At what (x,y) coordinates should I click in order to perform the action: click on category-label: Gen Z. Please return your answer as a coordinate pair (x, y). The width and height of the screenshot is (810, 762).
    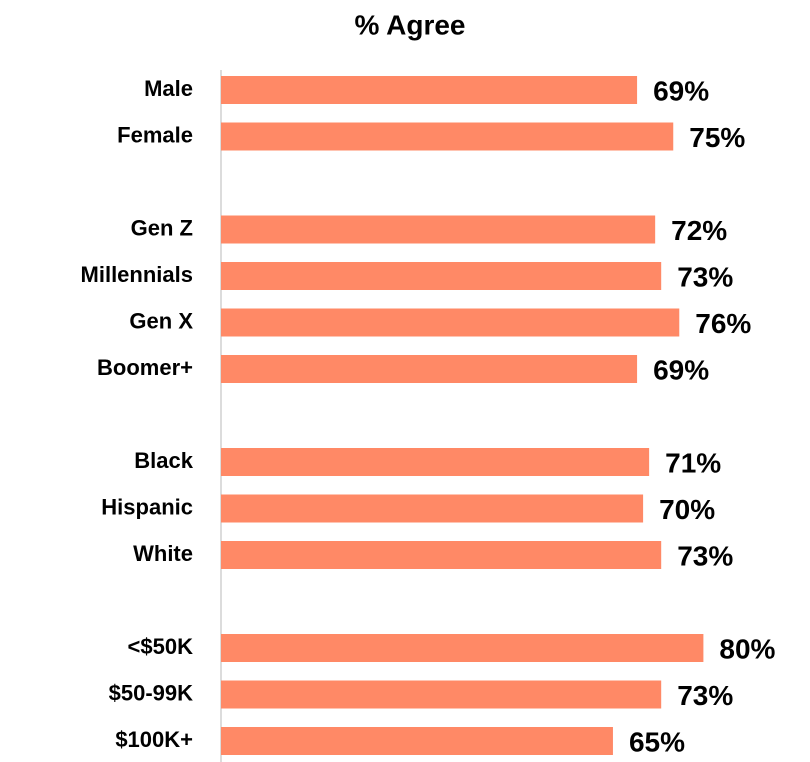
    Looking at the image, I should click on (162, 227).